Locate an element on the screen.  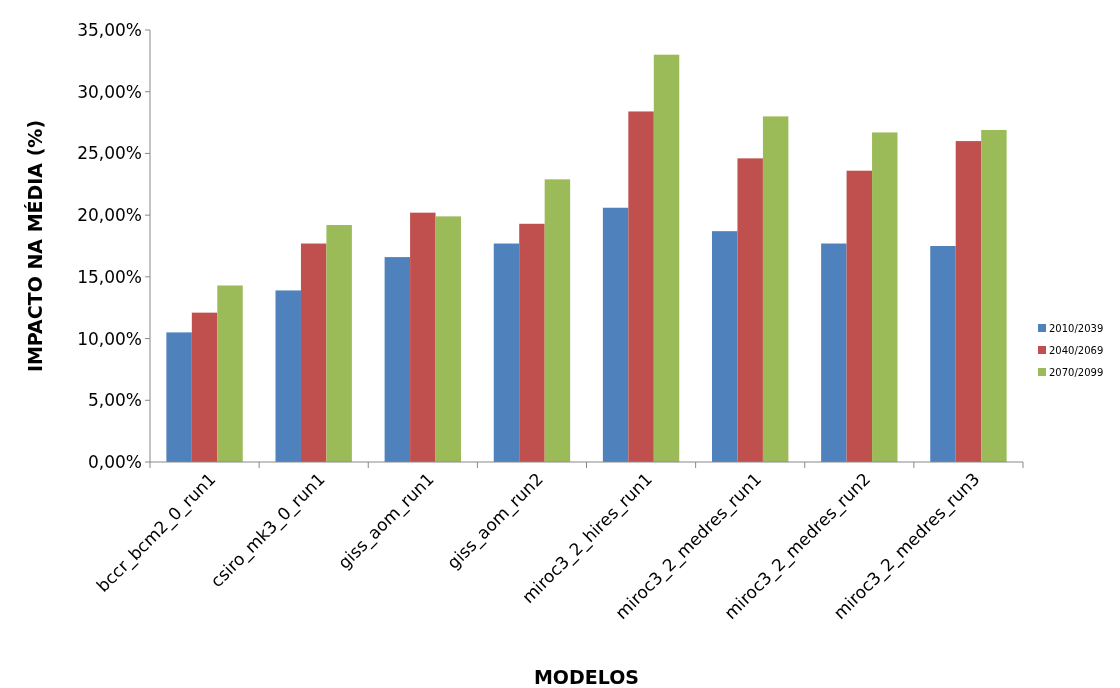
y-tick-label: 0,00% is located at coordinates (114, 461).